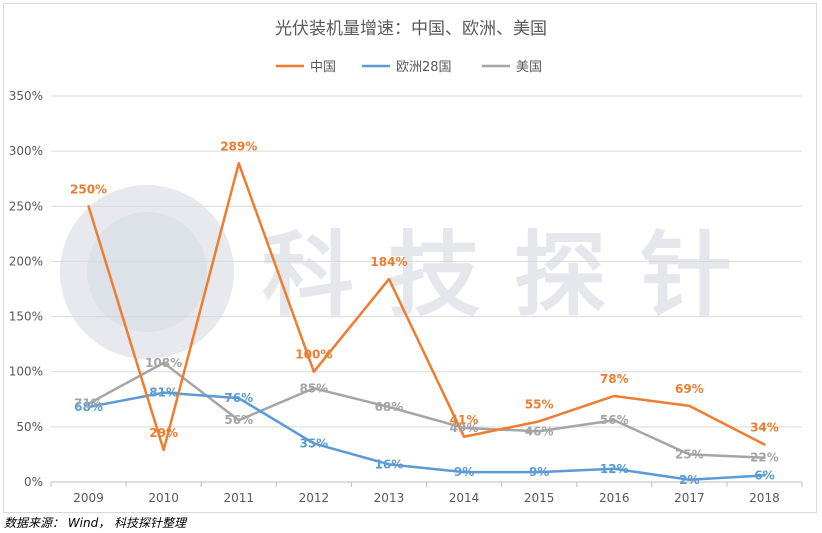 This screenshot has height=533, width=822. I want to click on legend-label: 中国, so click(323, 67).